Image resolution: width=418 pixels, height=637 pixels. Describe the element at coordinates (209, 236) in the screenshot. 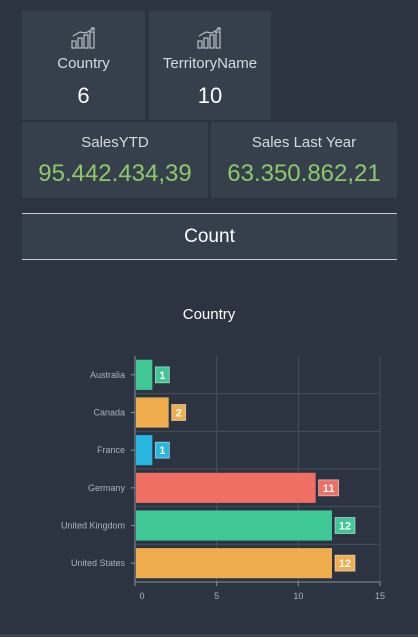

I see `count-button: Count` at that location.